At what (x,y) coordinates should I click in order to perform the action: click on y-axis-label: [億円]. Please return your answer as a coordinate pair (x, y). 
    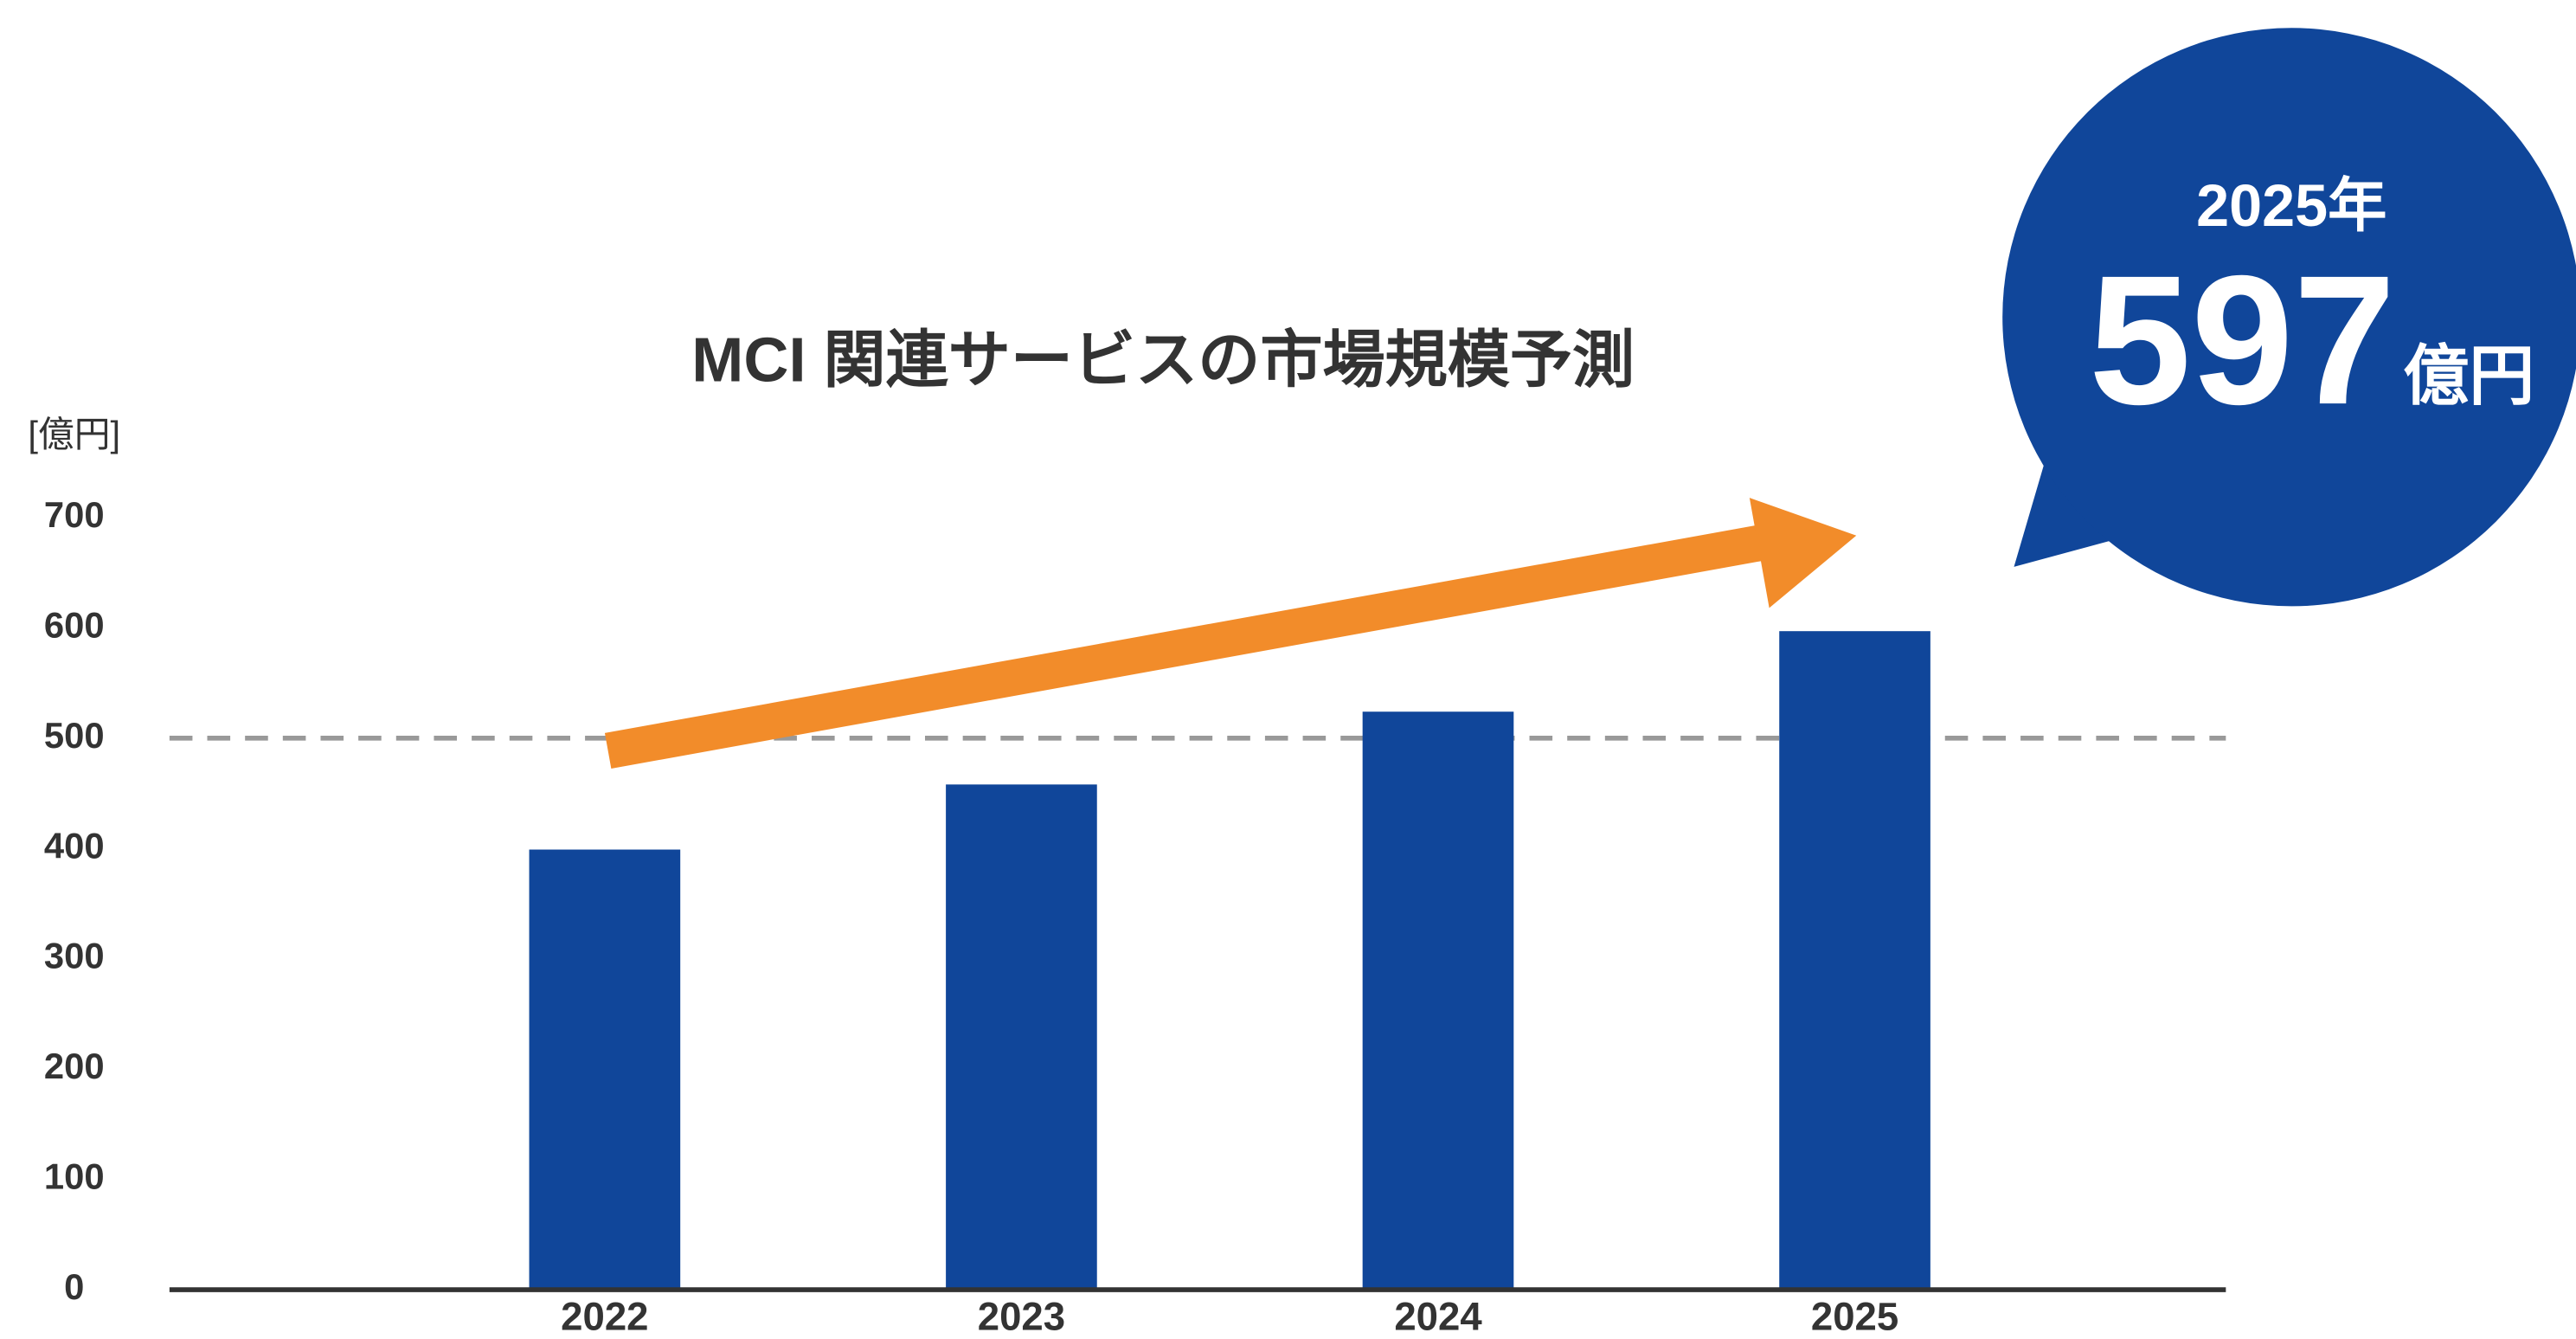
    Looking at the image, I should click on (74, 434).